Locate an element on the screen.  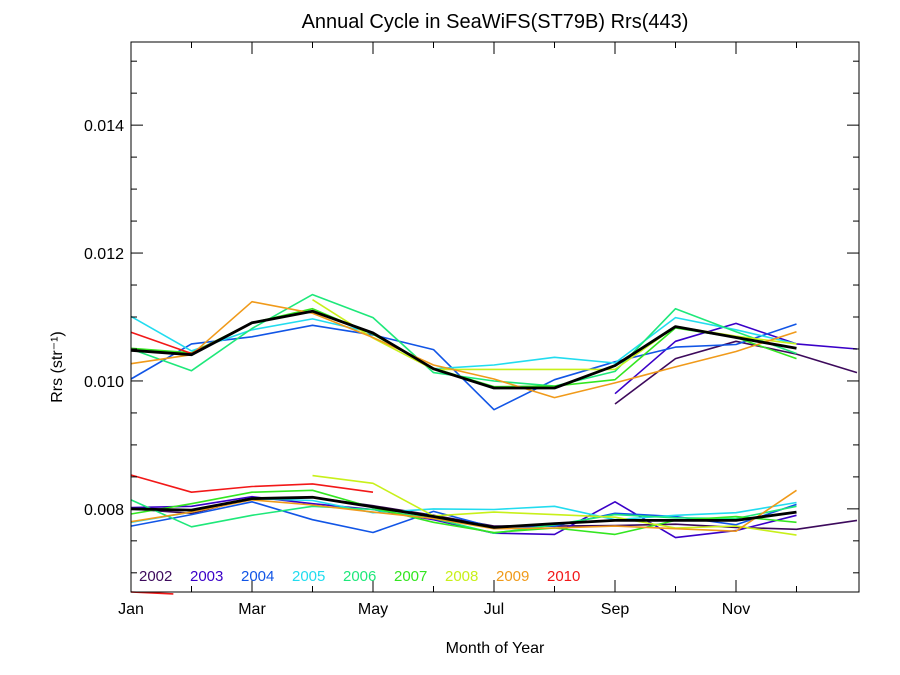
x-axis-label: Month of Year is located at coordinates (495, 648).